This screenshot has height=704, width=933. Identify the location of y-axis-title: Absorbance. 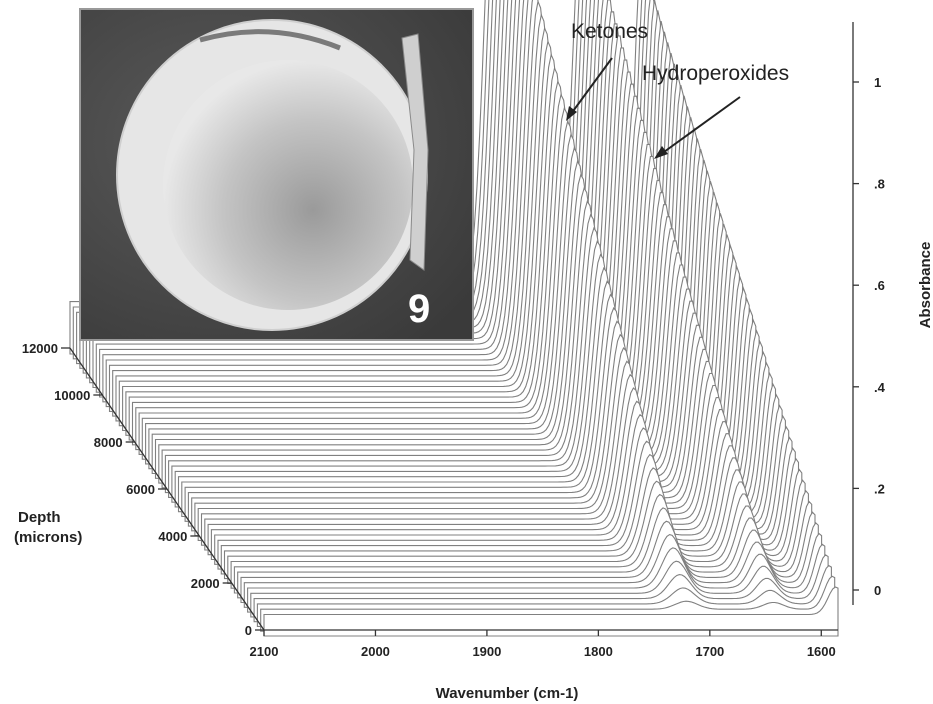
(925, 285).